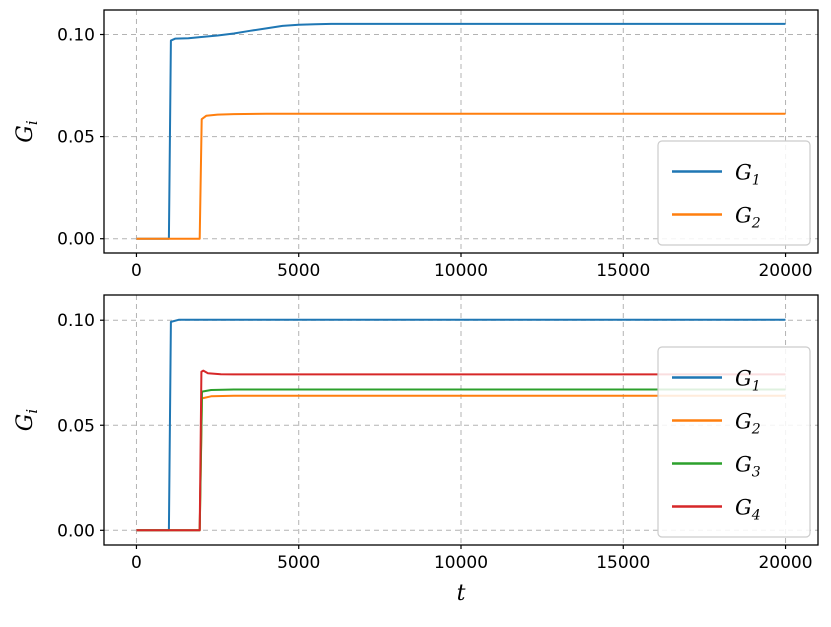 This screenshot has height=627, width=831. I want to click on legend: G1 G2 G3 G4, so click(734, 442).